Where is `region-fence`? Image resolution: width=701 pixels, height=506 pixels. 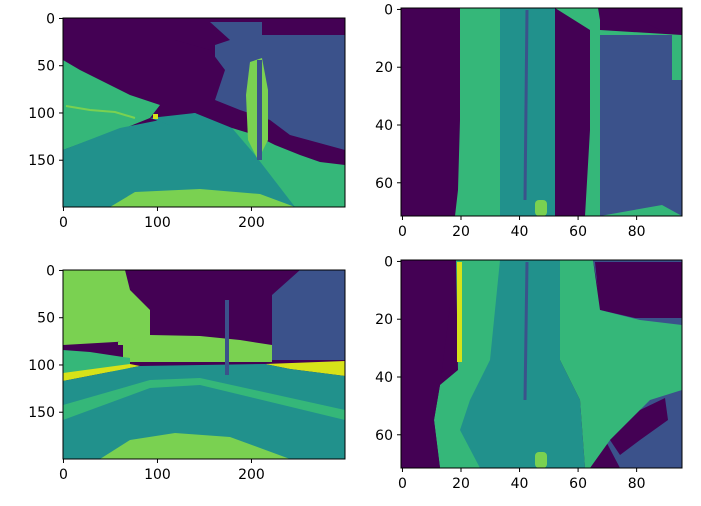
region-fence is located at coordinates (100, 112).